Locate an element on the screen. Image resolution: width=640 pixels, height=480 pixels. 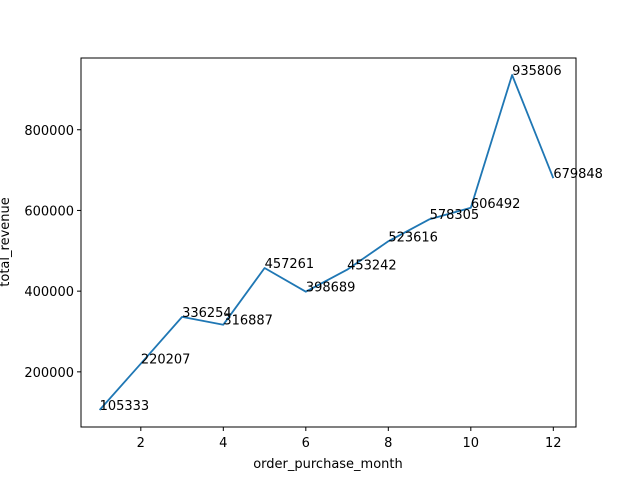
data-label: 316887 is located at coordinates (248, 321).